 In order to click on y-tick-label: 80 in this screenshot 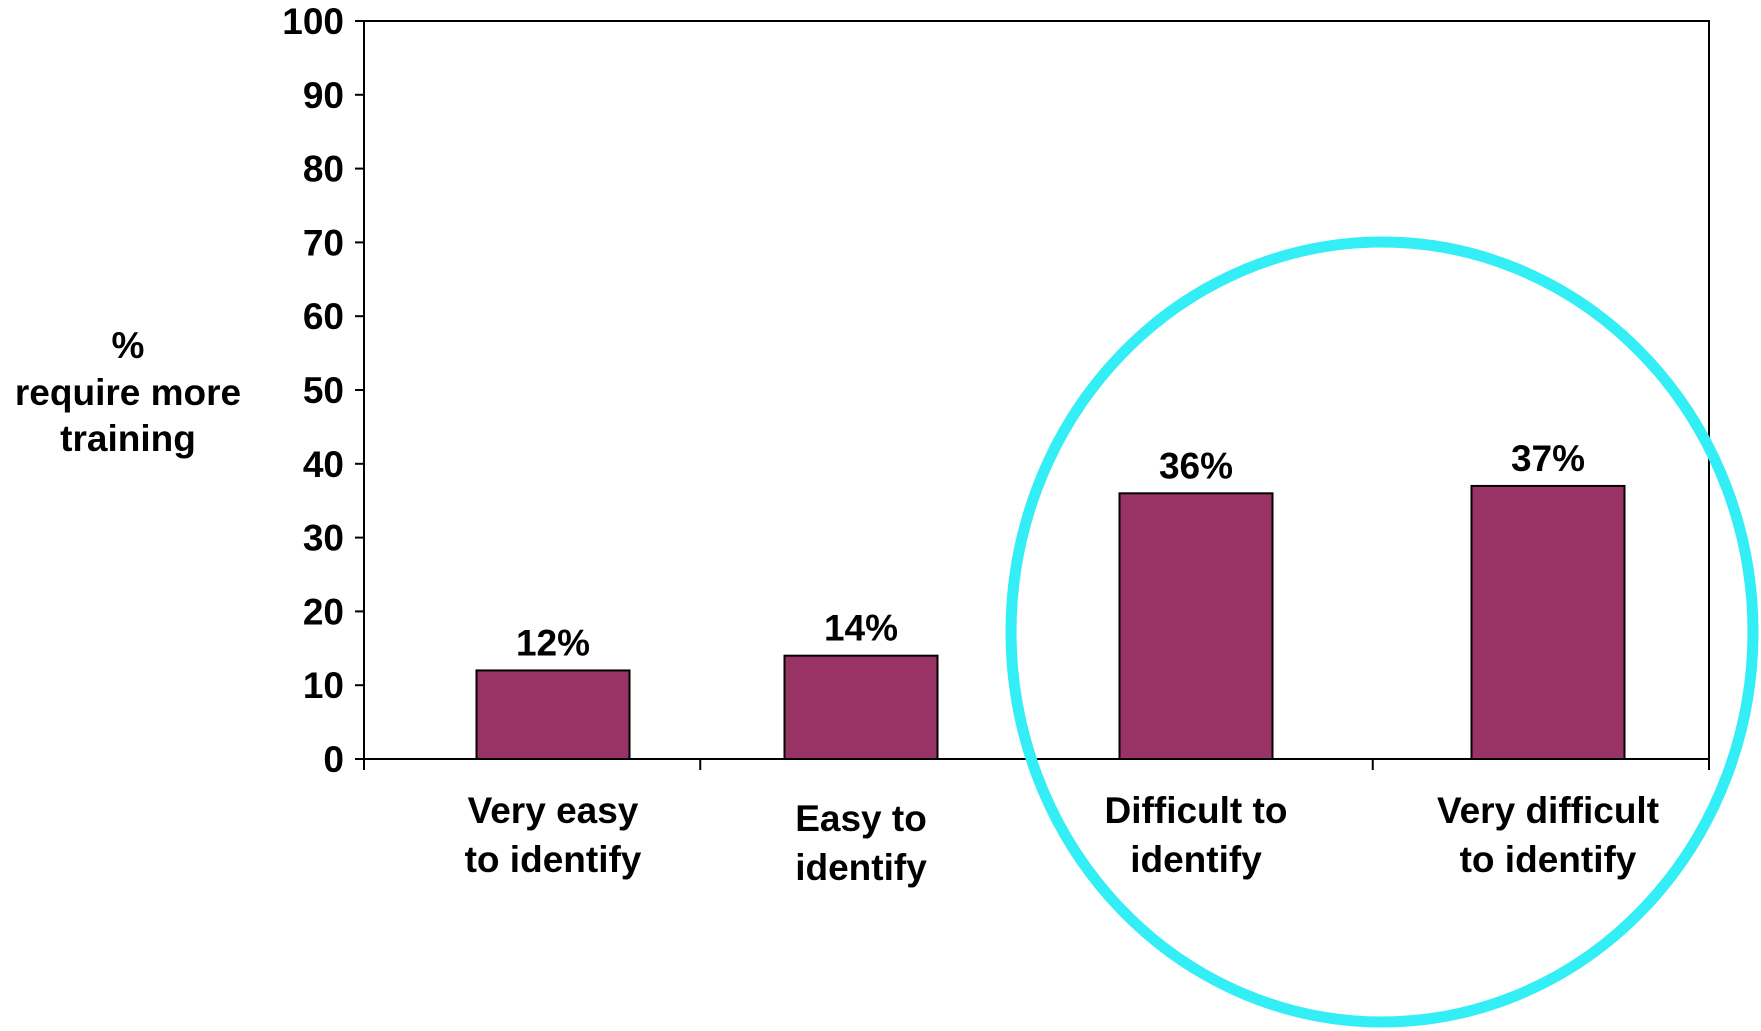, I will do `click(323, 169)`.